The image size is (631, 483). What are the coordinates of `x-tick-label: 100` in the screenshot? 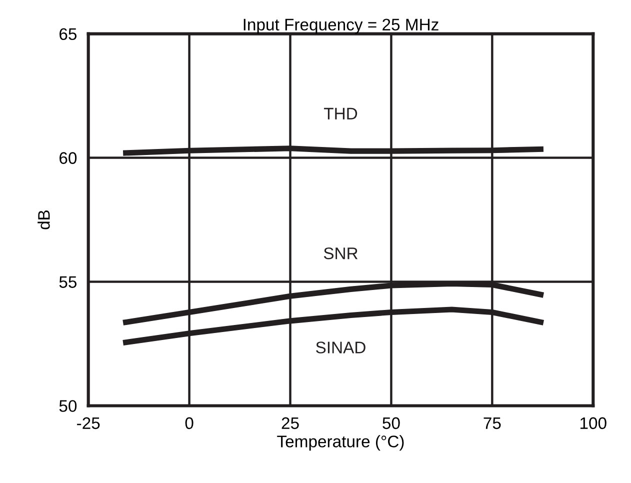 It's located at (593, 423).